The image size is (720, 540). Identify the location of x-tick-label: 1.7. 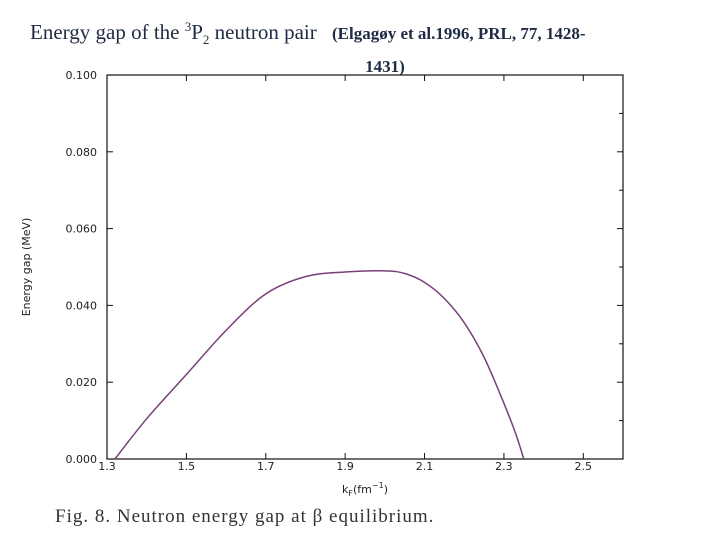
(266, 466).